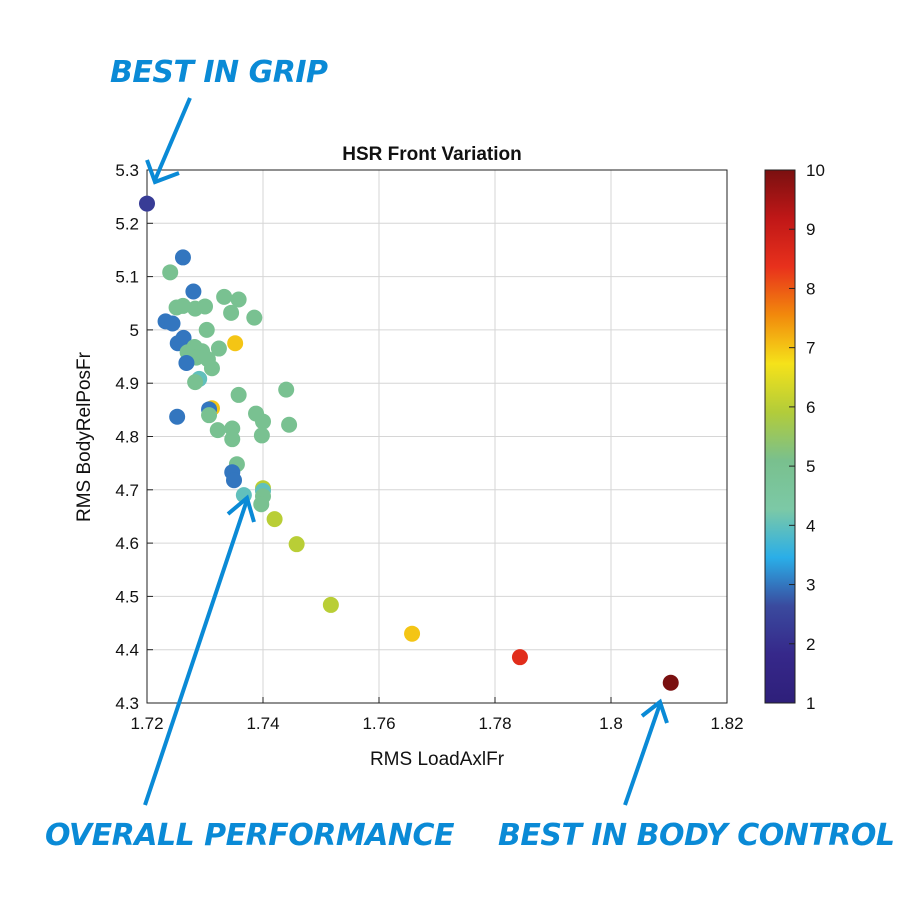  I want to click on colorbar-tick-label: 10, so click(815, 170).